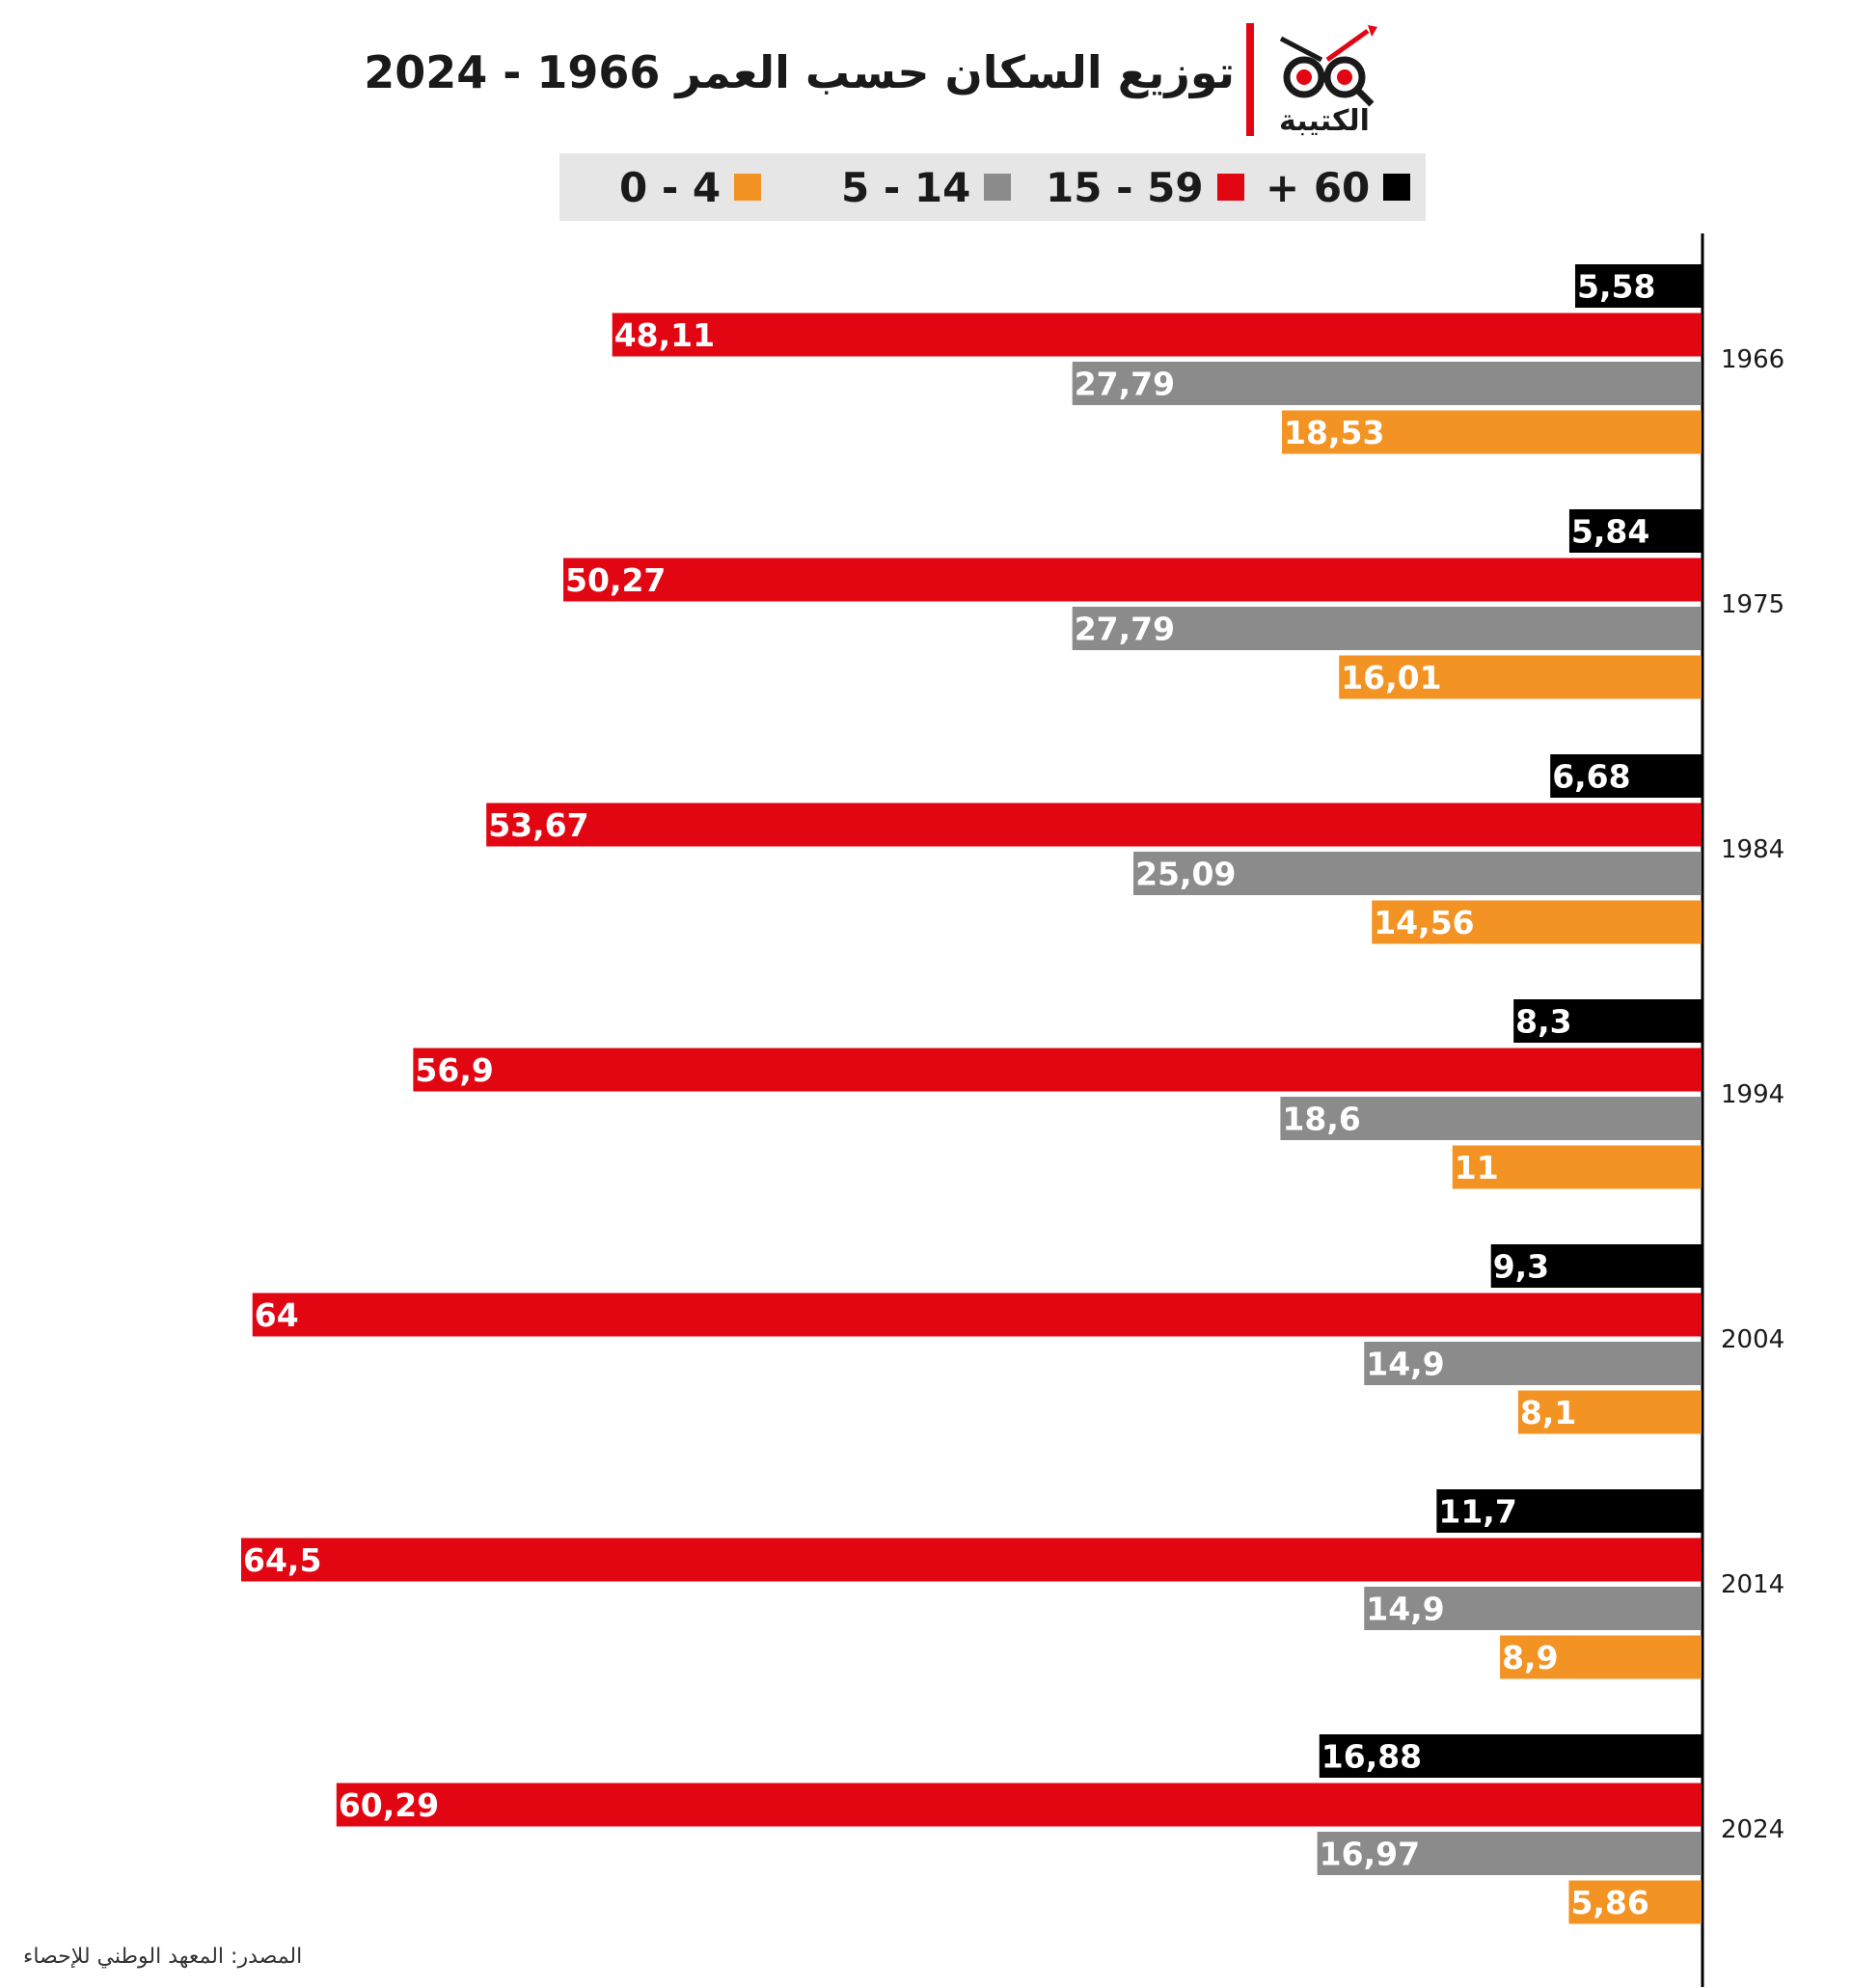 The width and height of the screenshot is (1852, 1988). Describe the element at coordinates (1753, 1829) in the screenshot. I see `y-tick-label: 2024` at that location.